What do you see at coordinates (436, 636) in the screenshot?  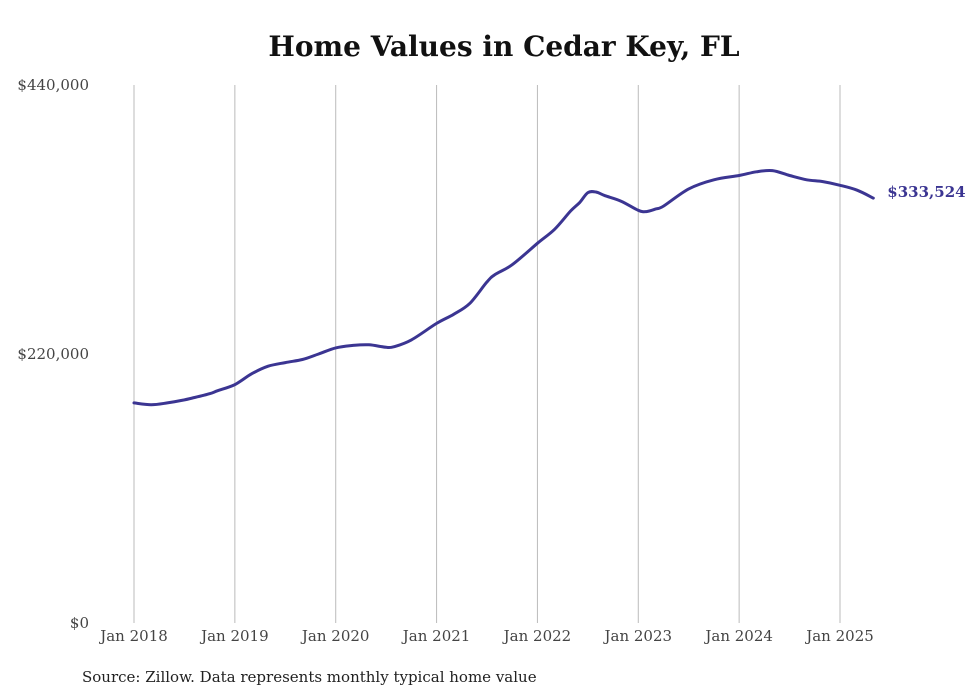 I see `x-tick-label: Jan 2021` at bounding box center [436, 636].